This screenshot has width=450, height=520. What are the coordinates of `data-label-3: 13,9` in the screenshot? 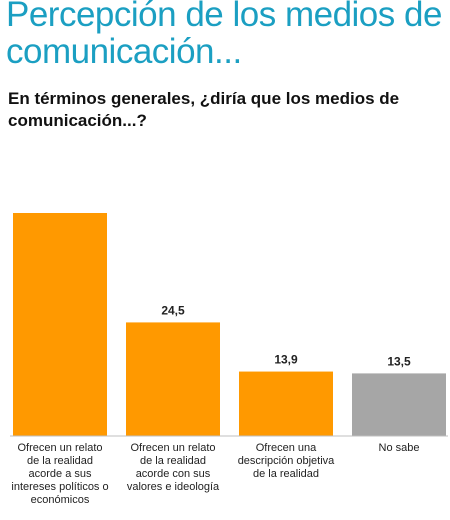 It's located at (286, 360).